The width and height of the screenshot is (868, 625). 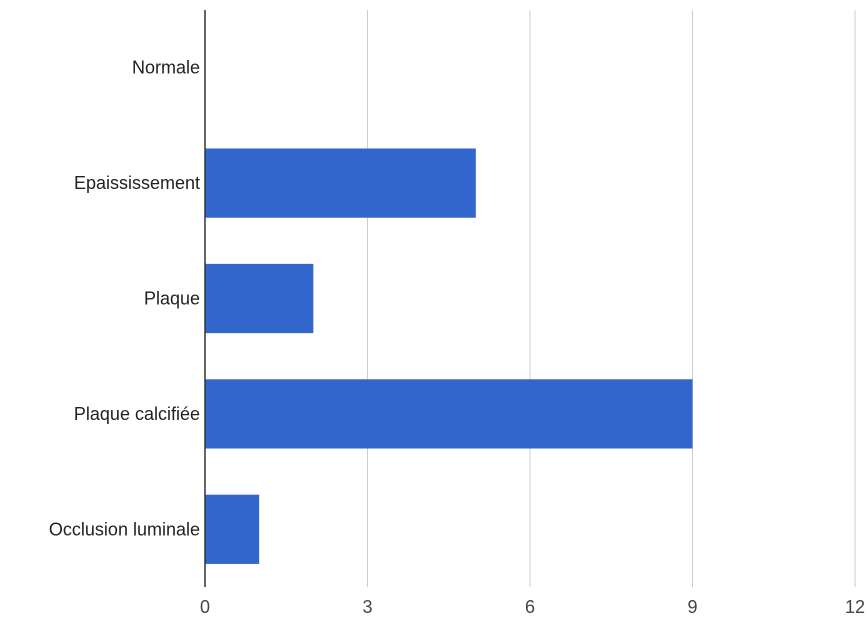 I want to click on category-label-0: Normale, so click(x=166, y=68).